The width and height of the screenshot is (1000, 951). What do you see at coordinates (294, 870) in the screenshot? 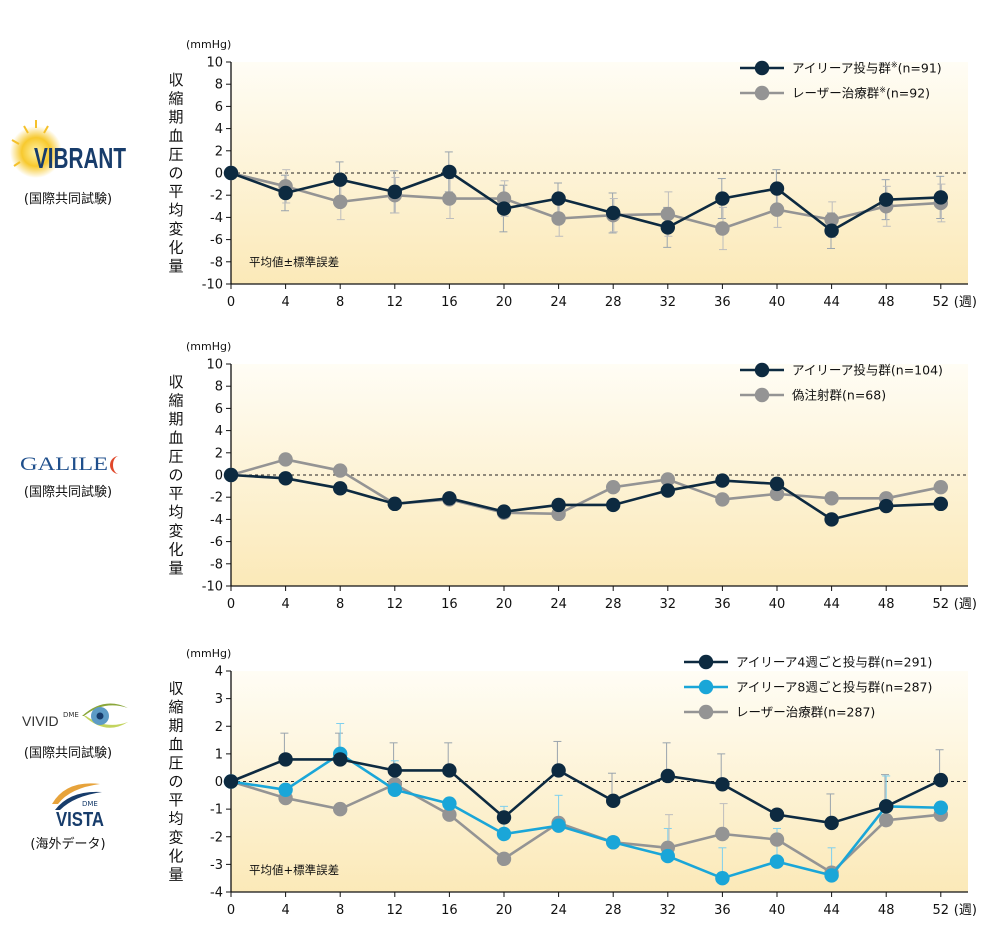
I see `error-note: 平均値+標準誤差` at bounding box center [294, 870].